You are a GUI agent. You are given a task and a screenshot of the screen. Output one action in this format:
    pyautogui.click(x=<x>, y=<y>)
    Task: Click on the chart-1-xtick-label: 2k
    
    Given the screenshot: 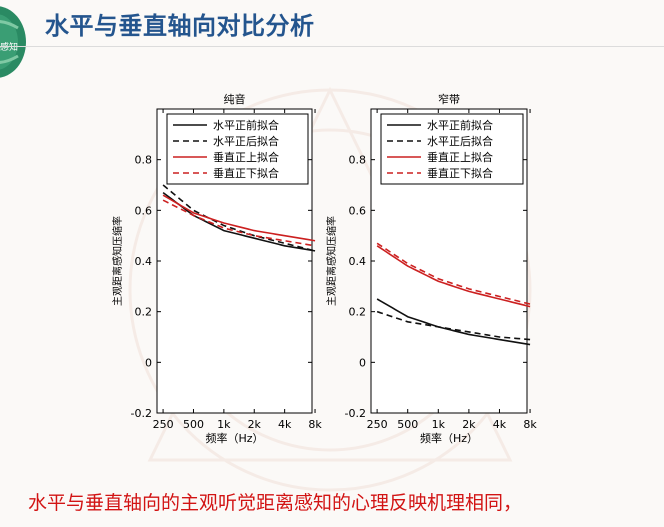 What is the action you would take?
    pyautogui.click(x=255, y=424)
    